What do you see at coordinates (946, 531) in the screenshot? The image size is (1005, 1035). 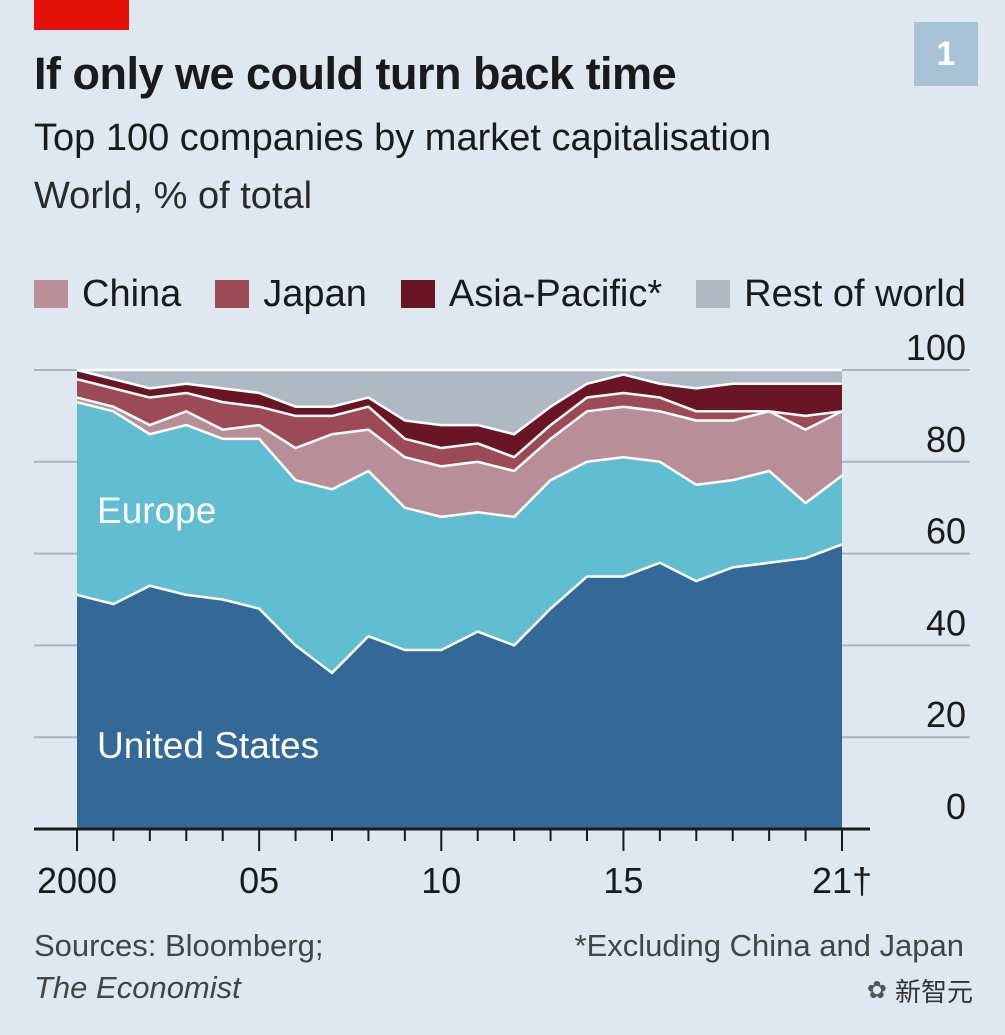 I see `y-tick-label-60: 60` at bounding box center [946, 531].